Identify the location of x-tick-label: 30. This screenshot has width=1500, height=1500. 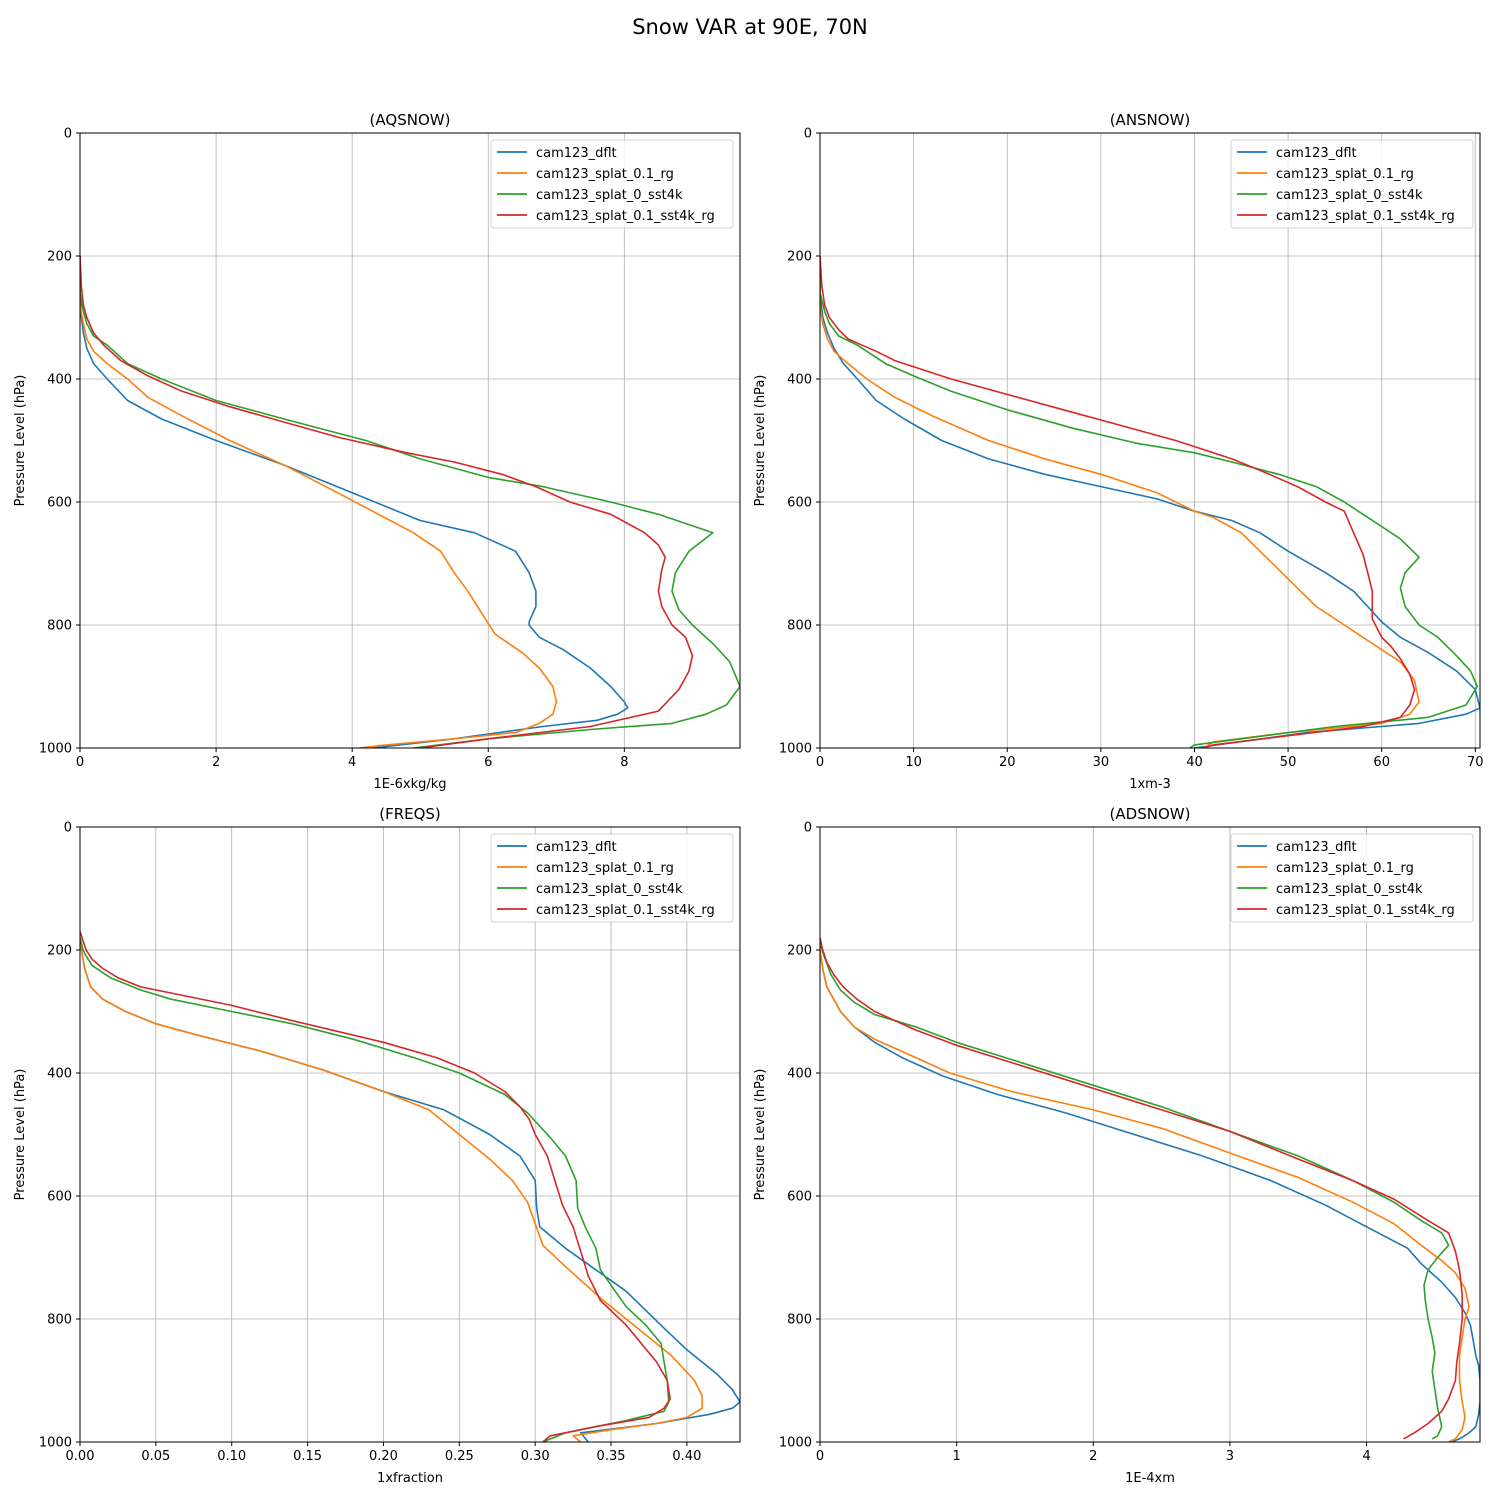
(1101, 762).